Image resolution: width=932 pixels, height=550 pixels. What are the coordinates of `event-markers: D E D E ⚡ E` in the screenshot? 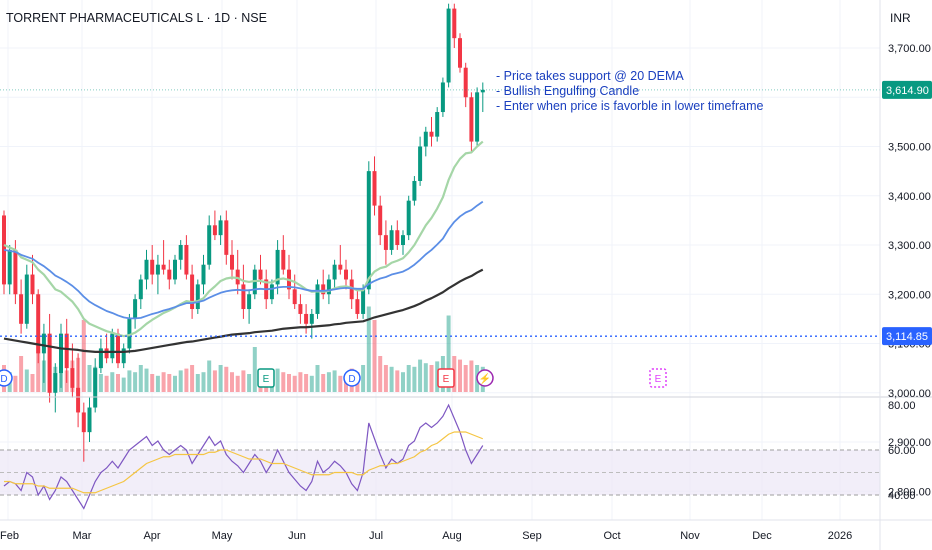 It's located at (333, 378).